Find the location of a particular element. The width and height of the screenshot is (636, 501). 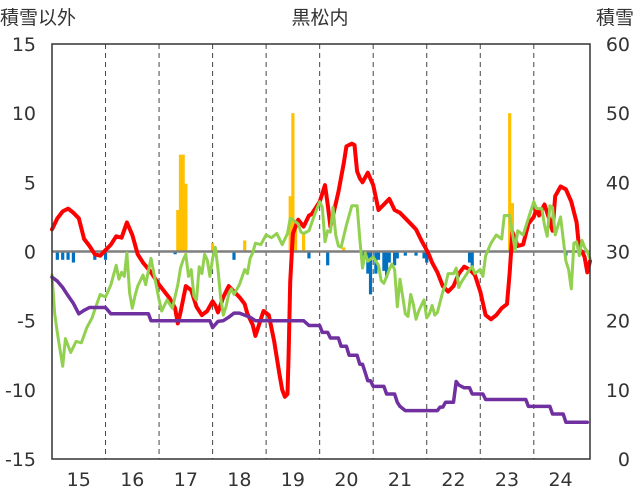

x-tick-label: 18 is located at coordinates (239, 480).